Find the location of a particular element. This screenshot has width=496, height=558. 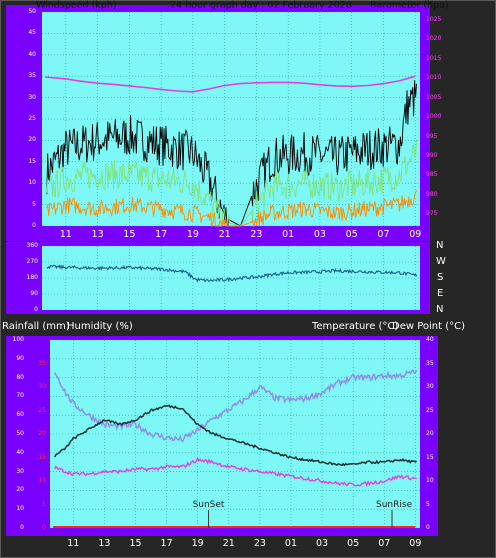

direction-y-tick: 90 is located at coordinates (34, 293).